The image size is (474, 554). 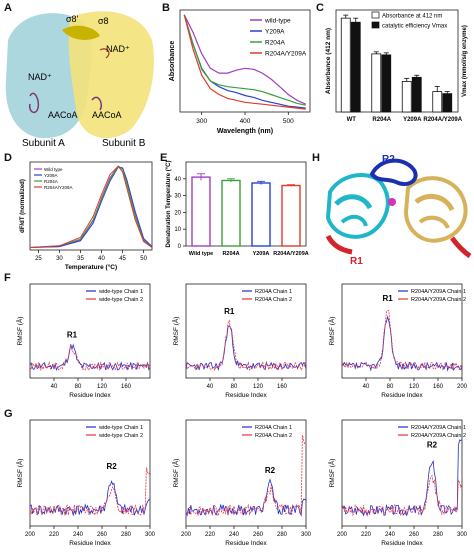 I want to click on x-tick-label-d: 25, so click(x=38, y=259).